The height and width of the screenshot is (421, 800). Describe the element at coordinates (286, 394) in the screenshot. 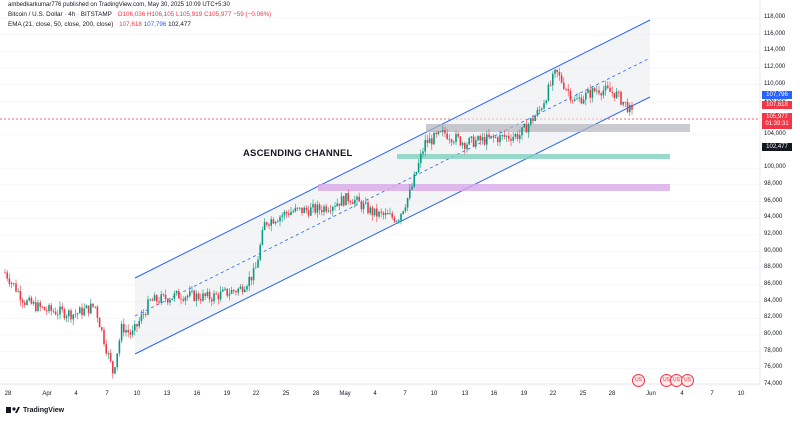

I see `time-tick-label: 25` at that location.